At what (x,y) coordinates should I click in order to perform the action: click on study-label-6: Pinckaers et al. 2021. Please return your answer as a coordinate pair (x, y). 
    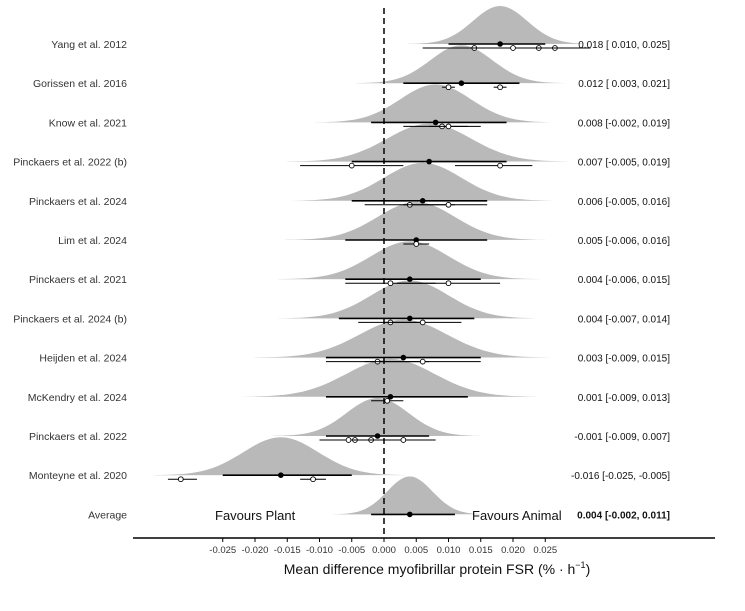
    Looking at the image, I should click on (78, 280).